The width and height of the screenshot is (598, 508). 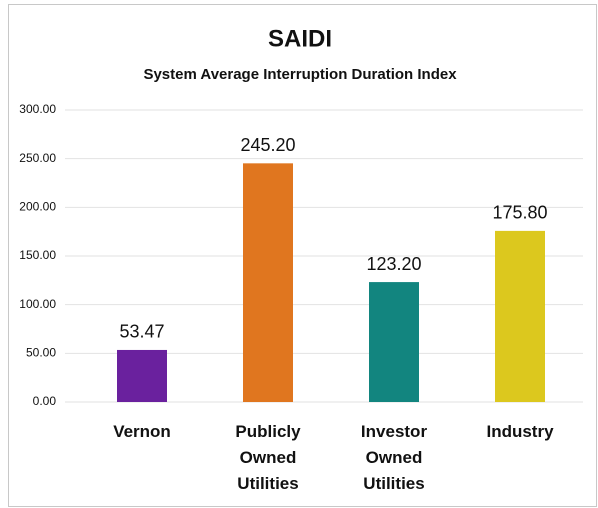 I want to click on y-tick-label: 50.00, so click(x=41, y=353).